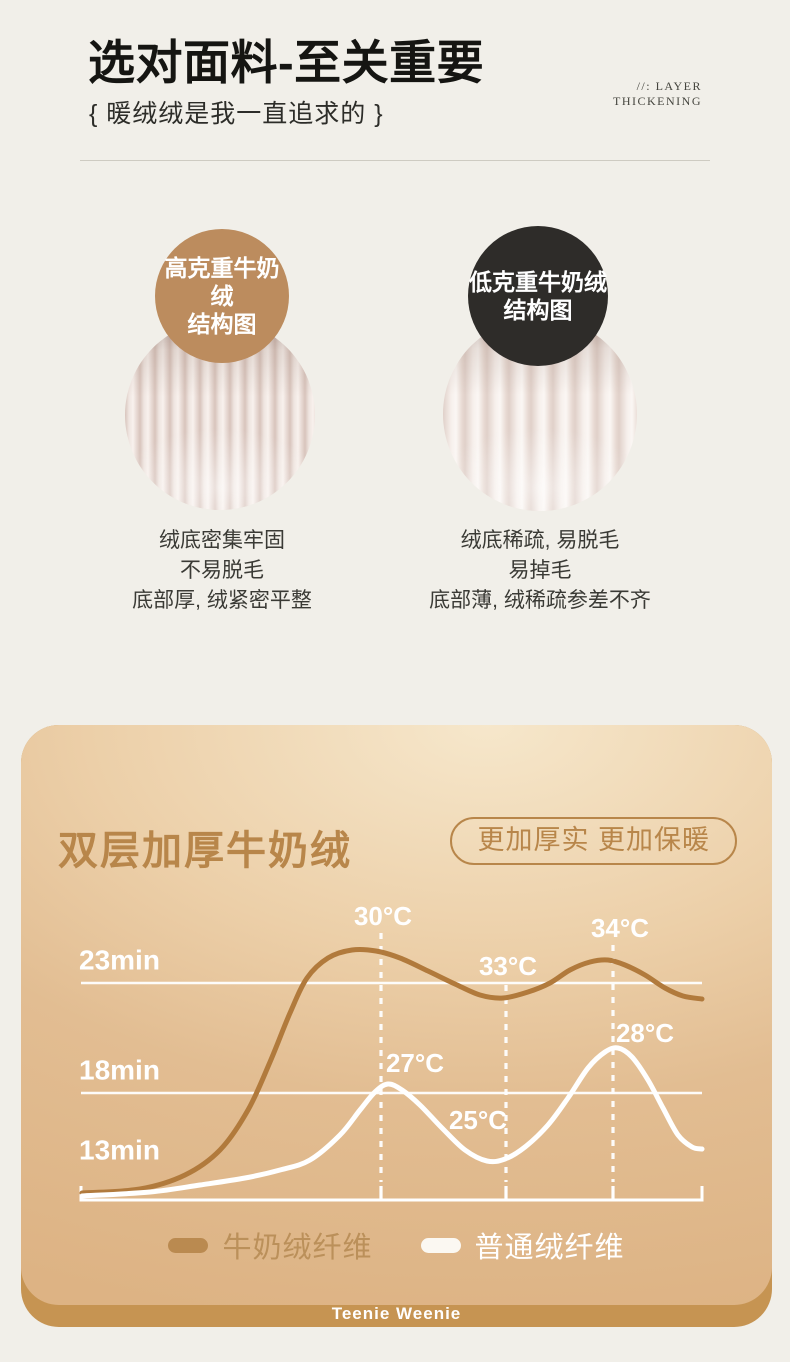 This screenshot has width=790, height=1362. I want to click on legend-label: 普通绒纤维, so click(549, 1248).